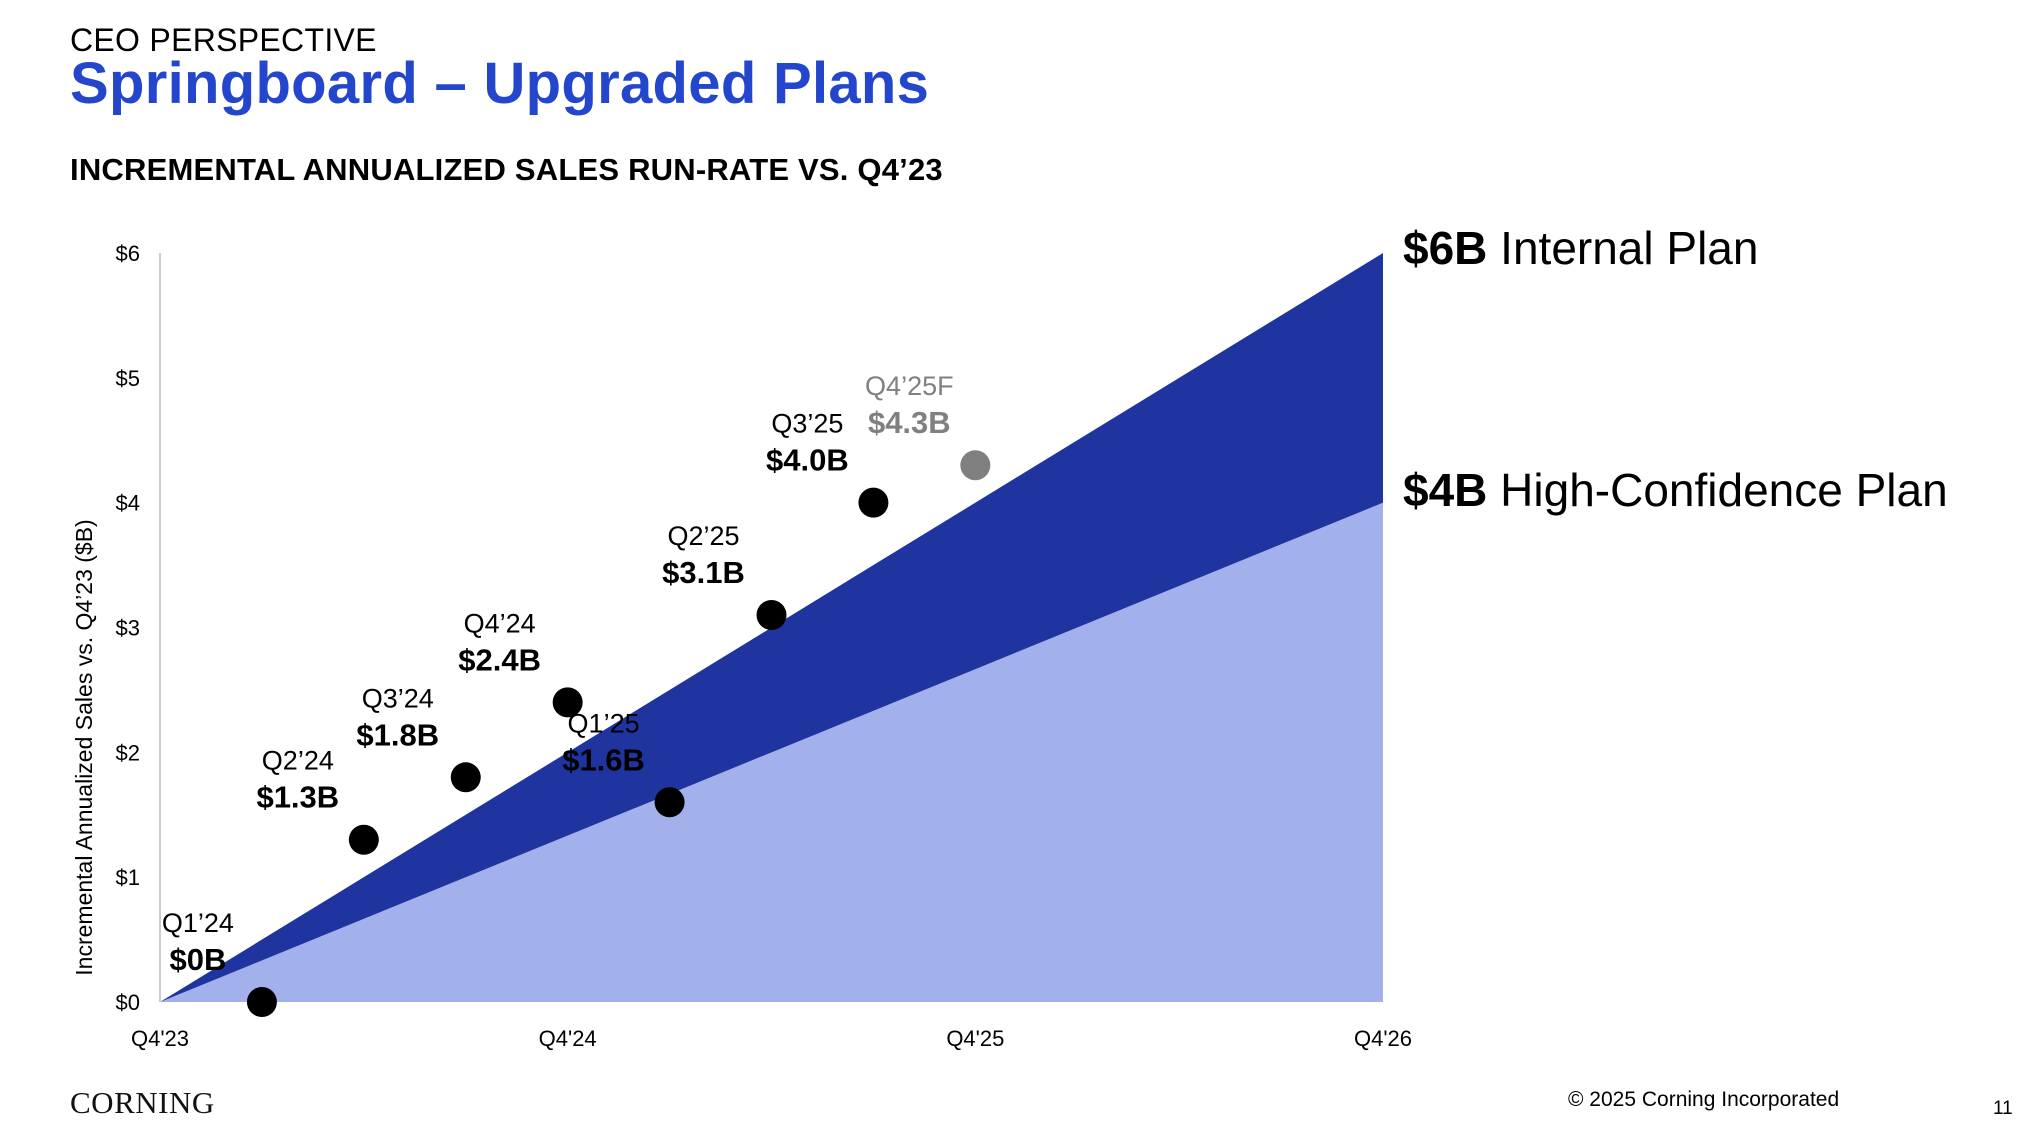 The width and height of the screenshot is (2032, 1138). What do you see at coordinates (1704, 1099) in the screenshot?
I see `copyright-text: © 2025 Corning Incorporated` at bounding box center [1704, 1099].